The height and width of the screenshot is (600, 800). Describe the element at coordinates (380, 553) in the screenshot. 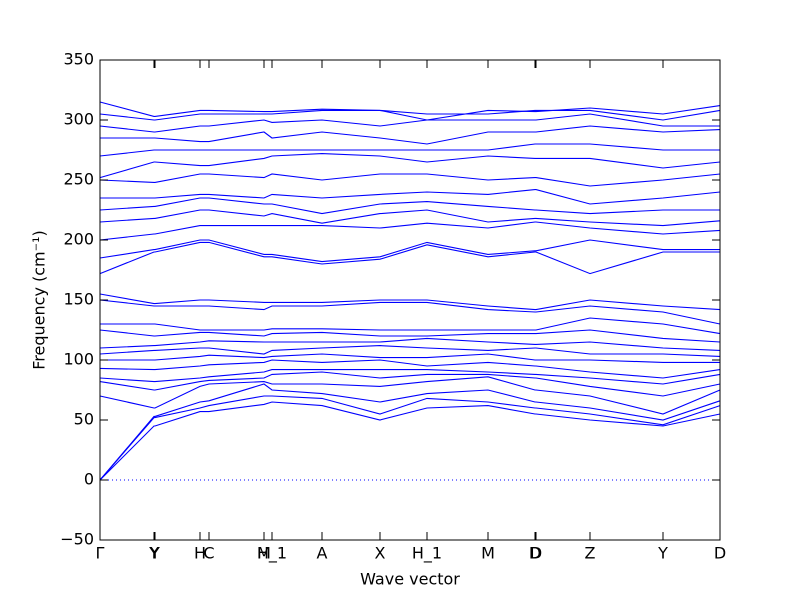

I see `x-tick-label: X` at that location.